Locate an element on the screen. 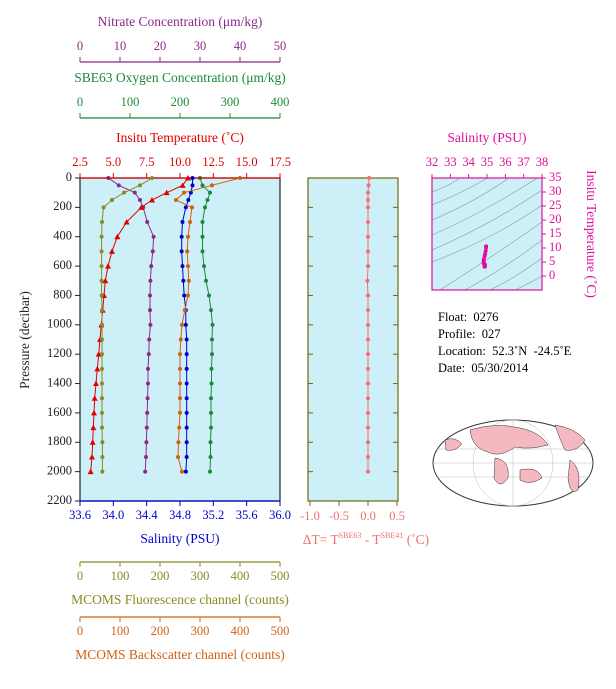  x-axis-title: MCOMS Fluorescence channel (counts) is located at coordinates (180, 599).